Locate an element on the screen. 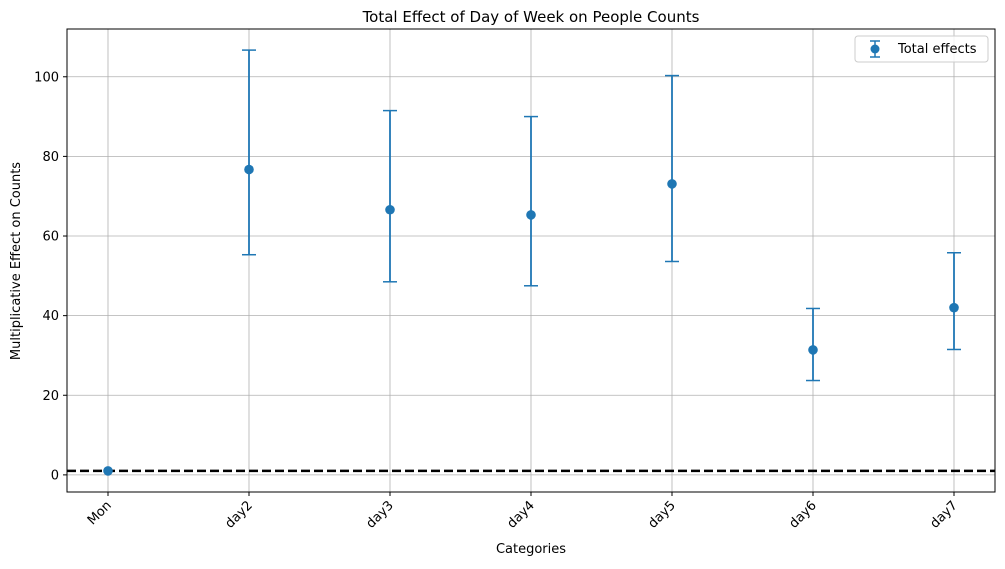 The width and height of the screenshot is (1005, 569). x-axis: Mon day2 day3 day4 day5 day6 day7 is located at coordinates (523, 512).